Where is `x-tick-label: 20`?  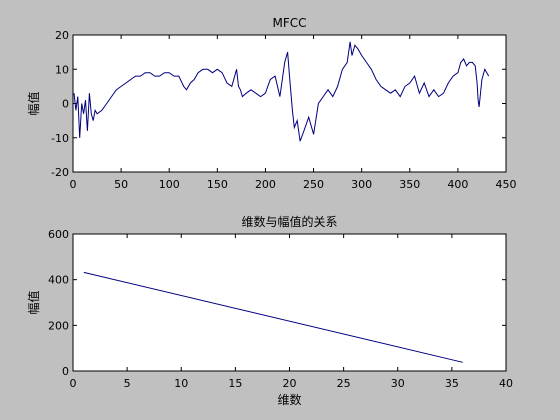 x-tick-label: 20 is located at coordinates (290, 383).